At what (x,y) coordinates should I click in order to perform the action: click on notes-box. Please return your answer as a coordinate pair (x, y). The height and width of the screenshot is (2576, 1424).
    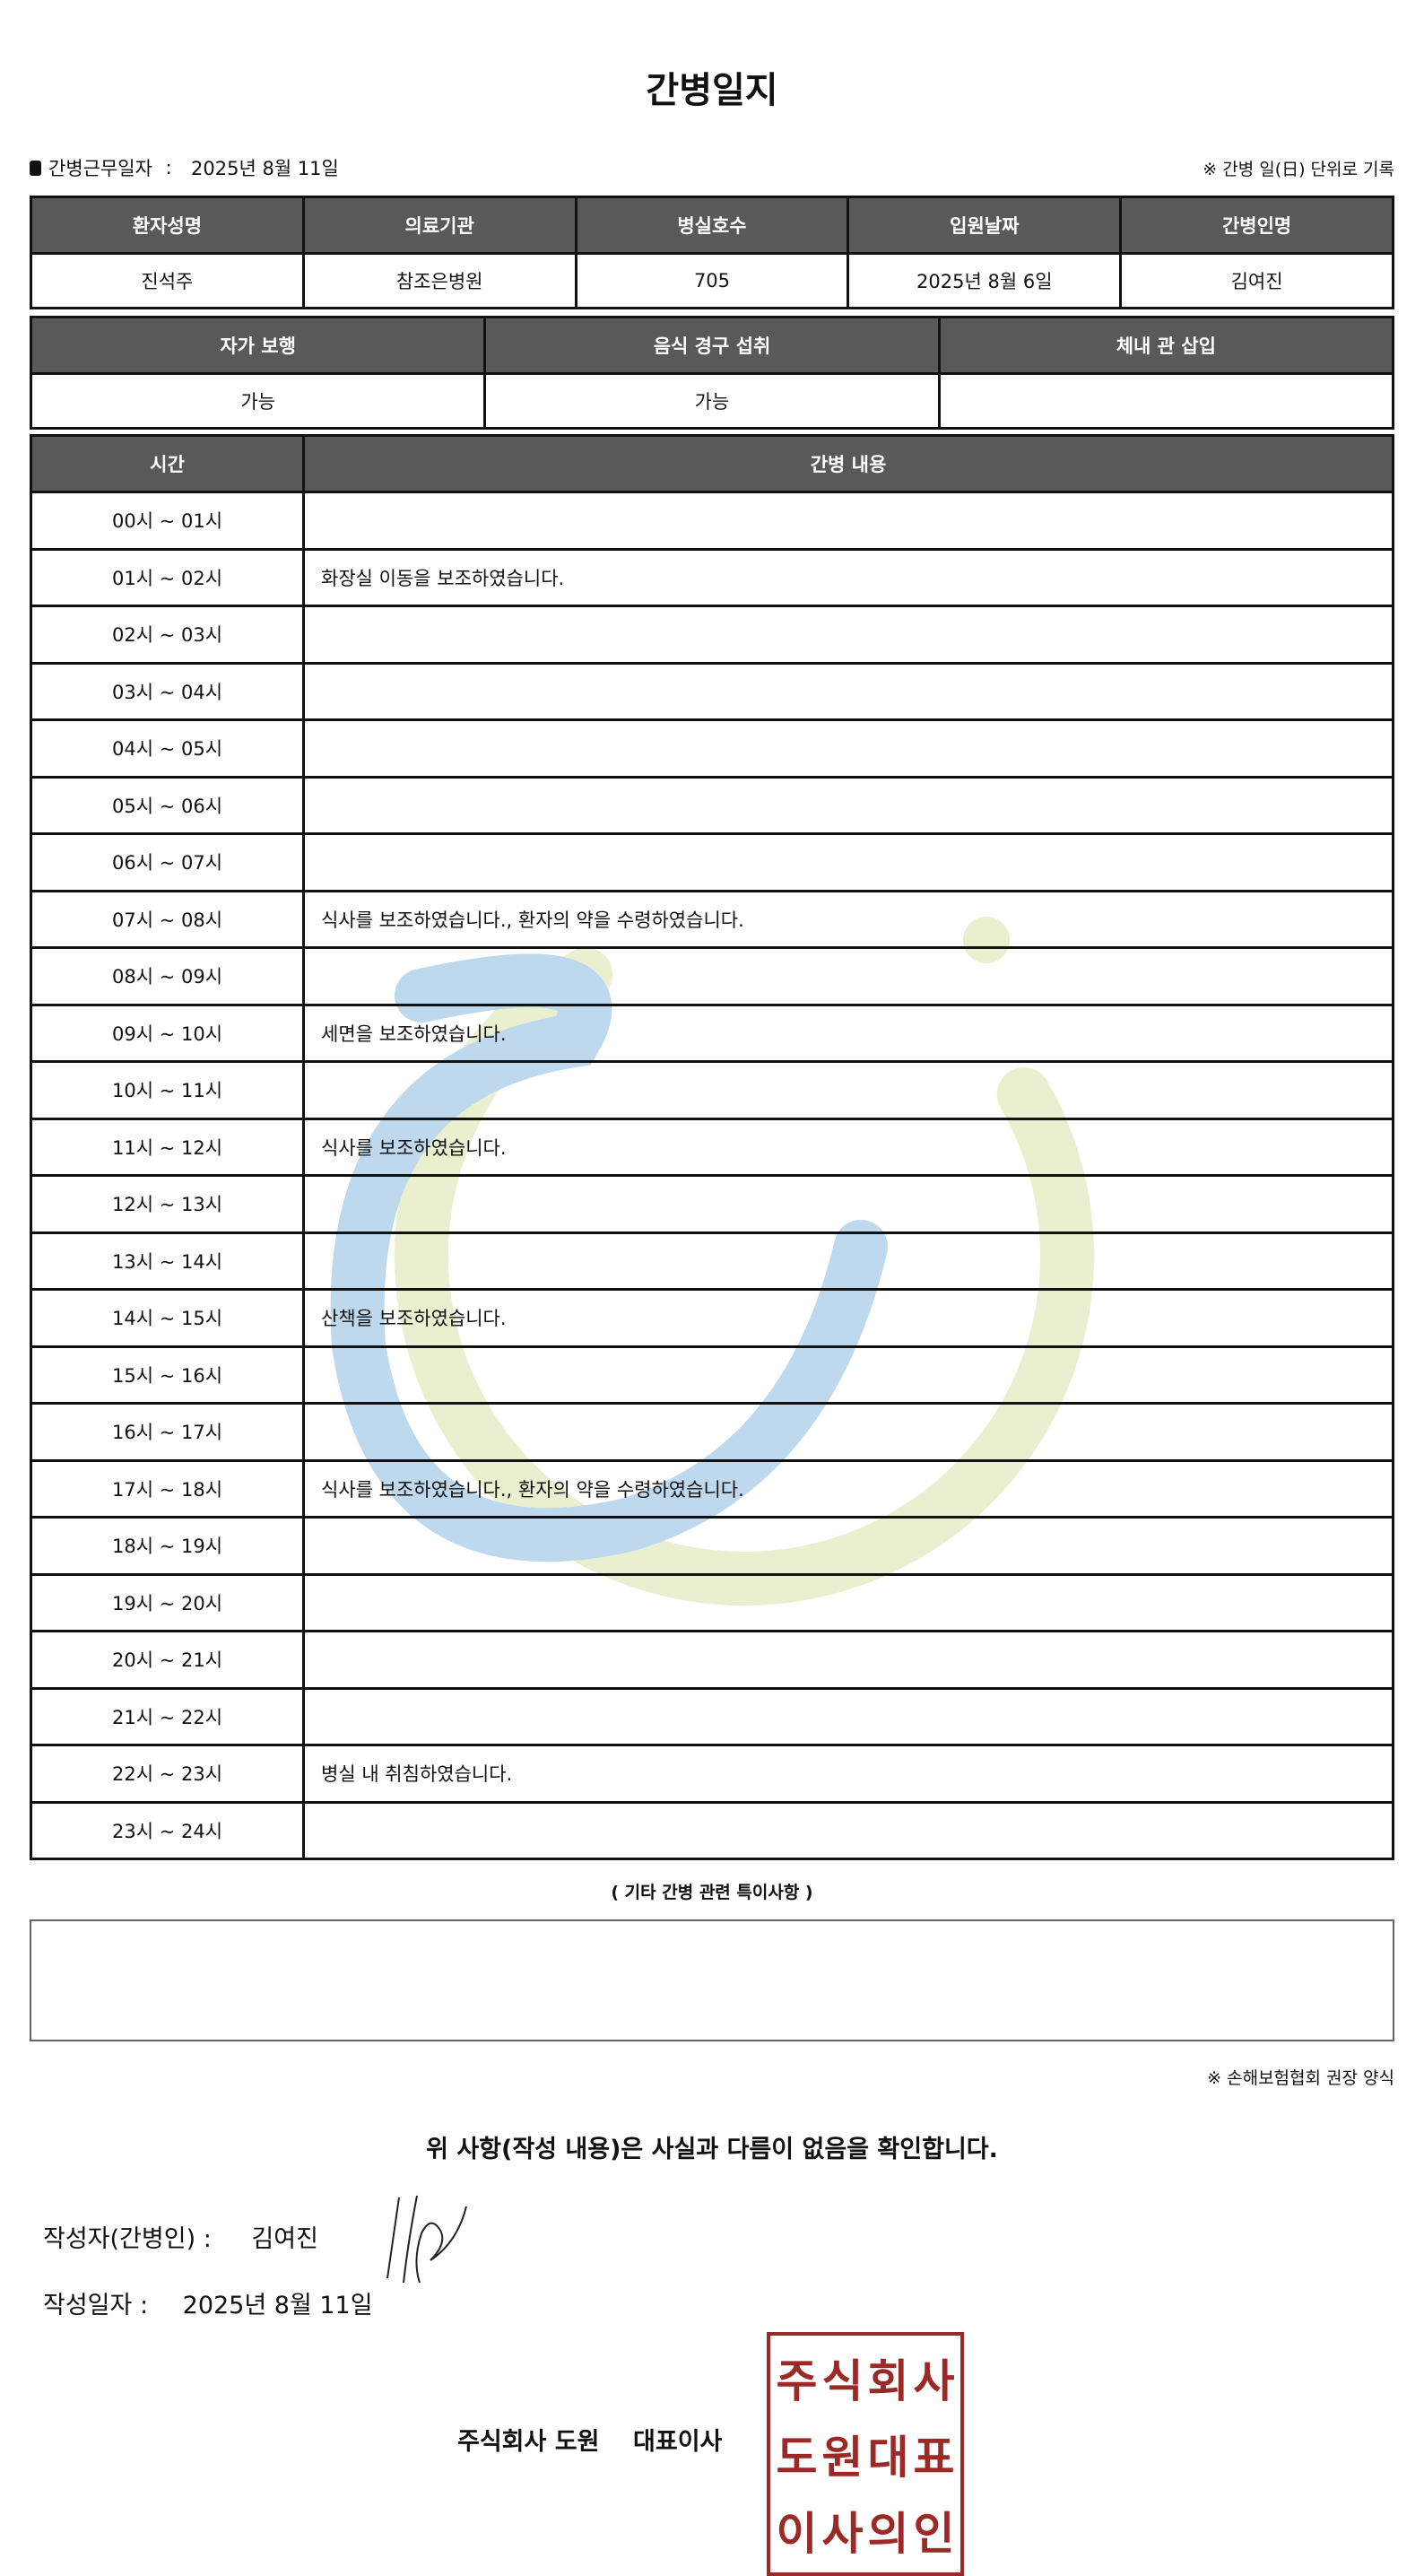
    Looking at the image, I should click on (712, 1980).